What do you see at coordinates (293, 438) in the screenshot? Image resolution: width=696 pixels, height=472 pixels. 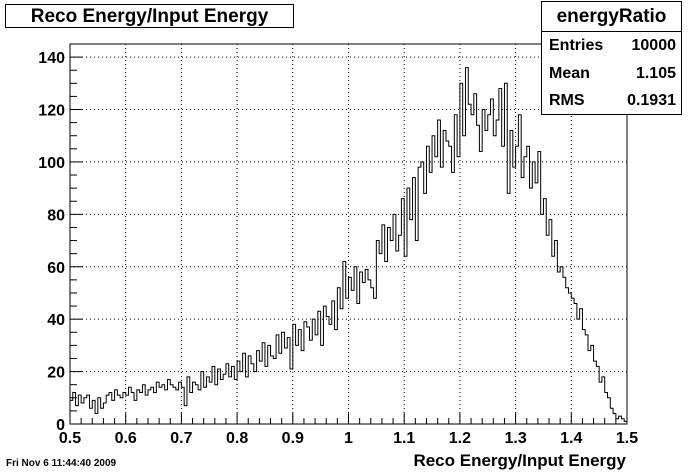 I see `x-tick-label: 0.9` at bounding box center [293, 438].